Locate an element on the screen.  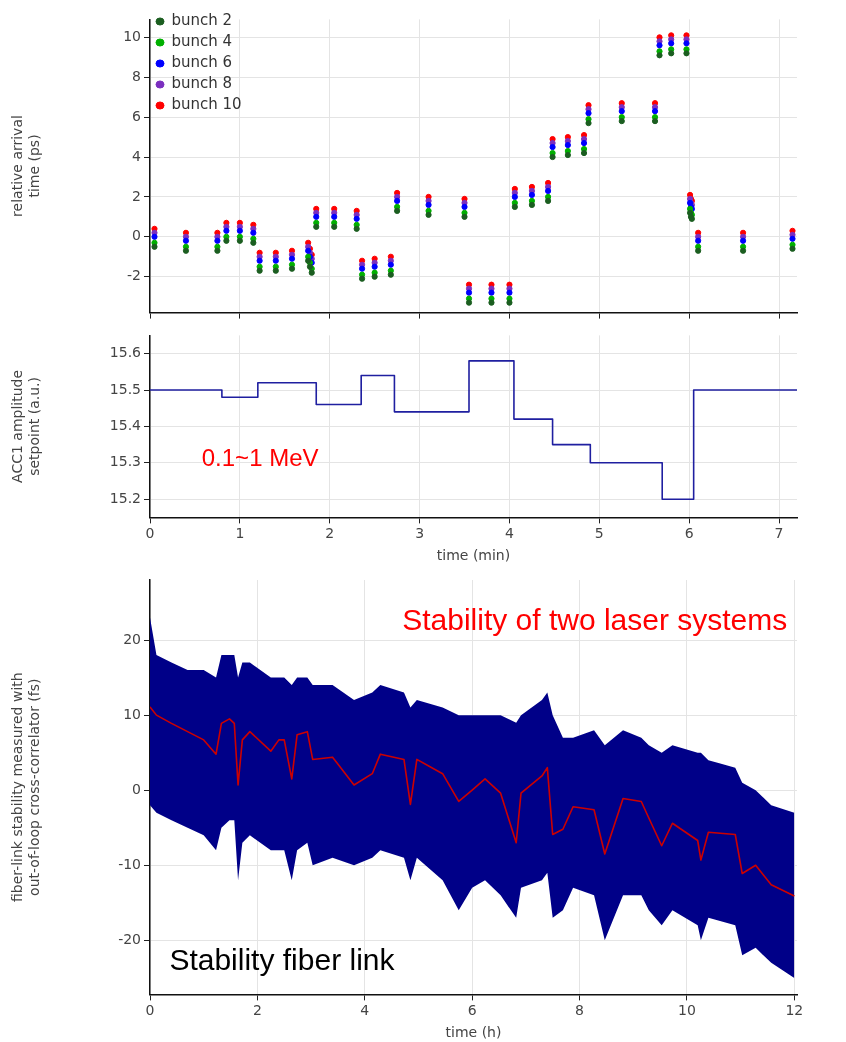
y-tick-label: -10 is located at coordinates (129, 863).